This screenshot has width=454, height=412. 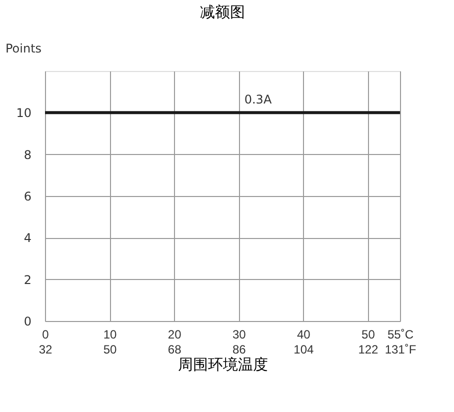 What do you see at coordinates (175, 335) in the screenshot?
I see `x-tick-label: 20` at bounding box center [175, 335].